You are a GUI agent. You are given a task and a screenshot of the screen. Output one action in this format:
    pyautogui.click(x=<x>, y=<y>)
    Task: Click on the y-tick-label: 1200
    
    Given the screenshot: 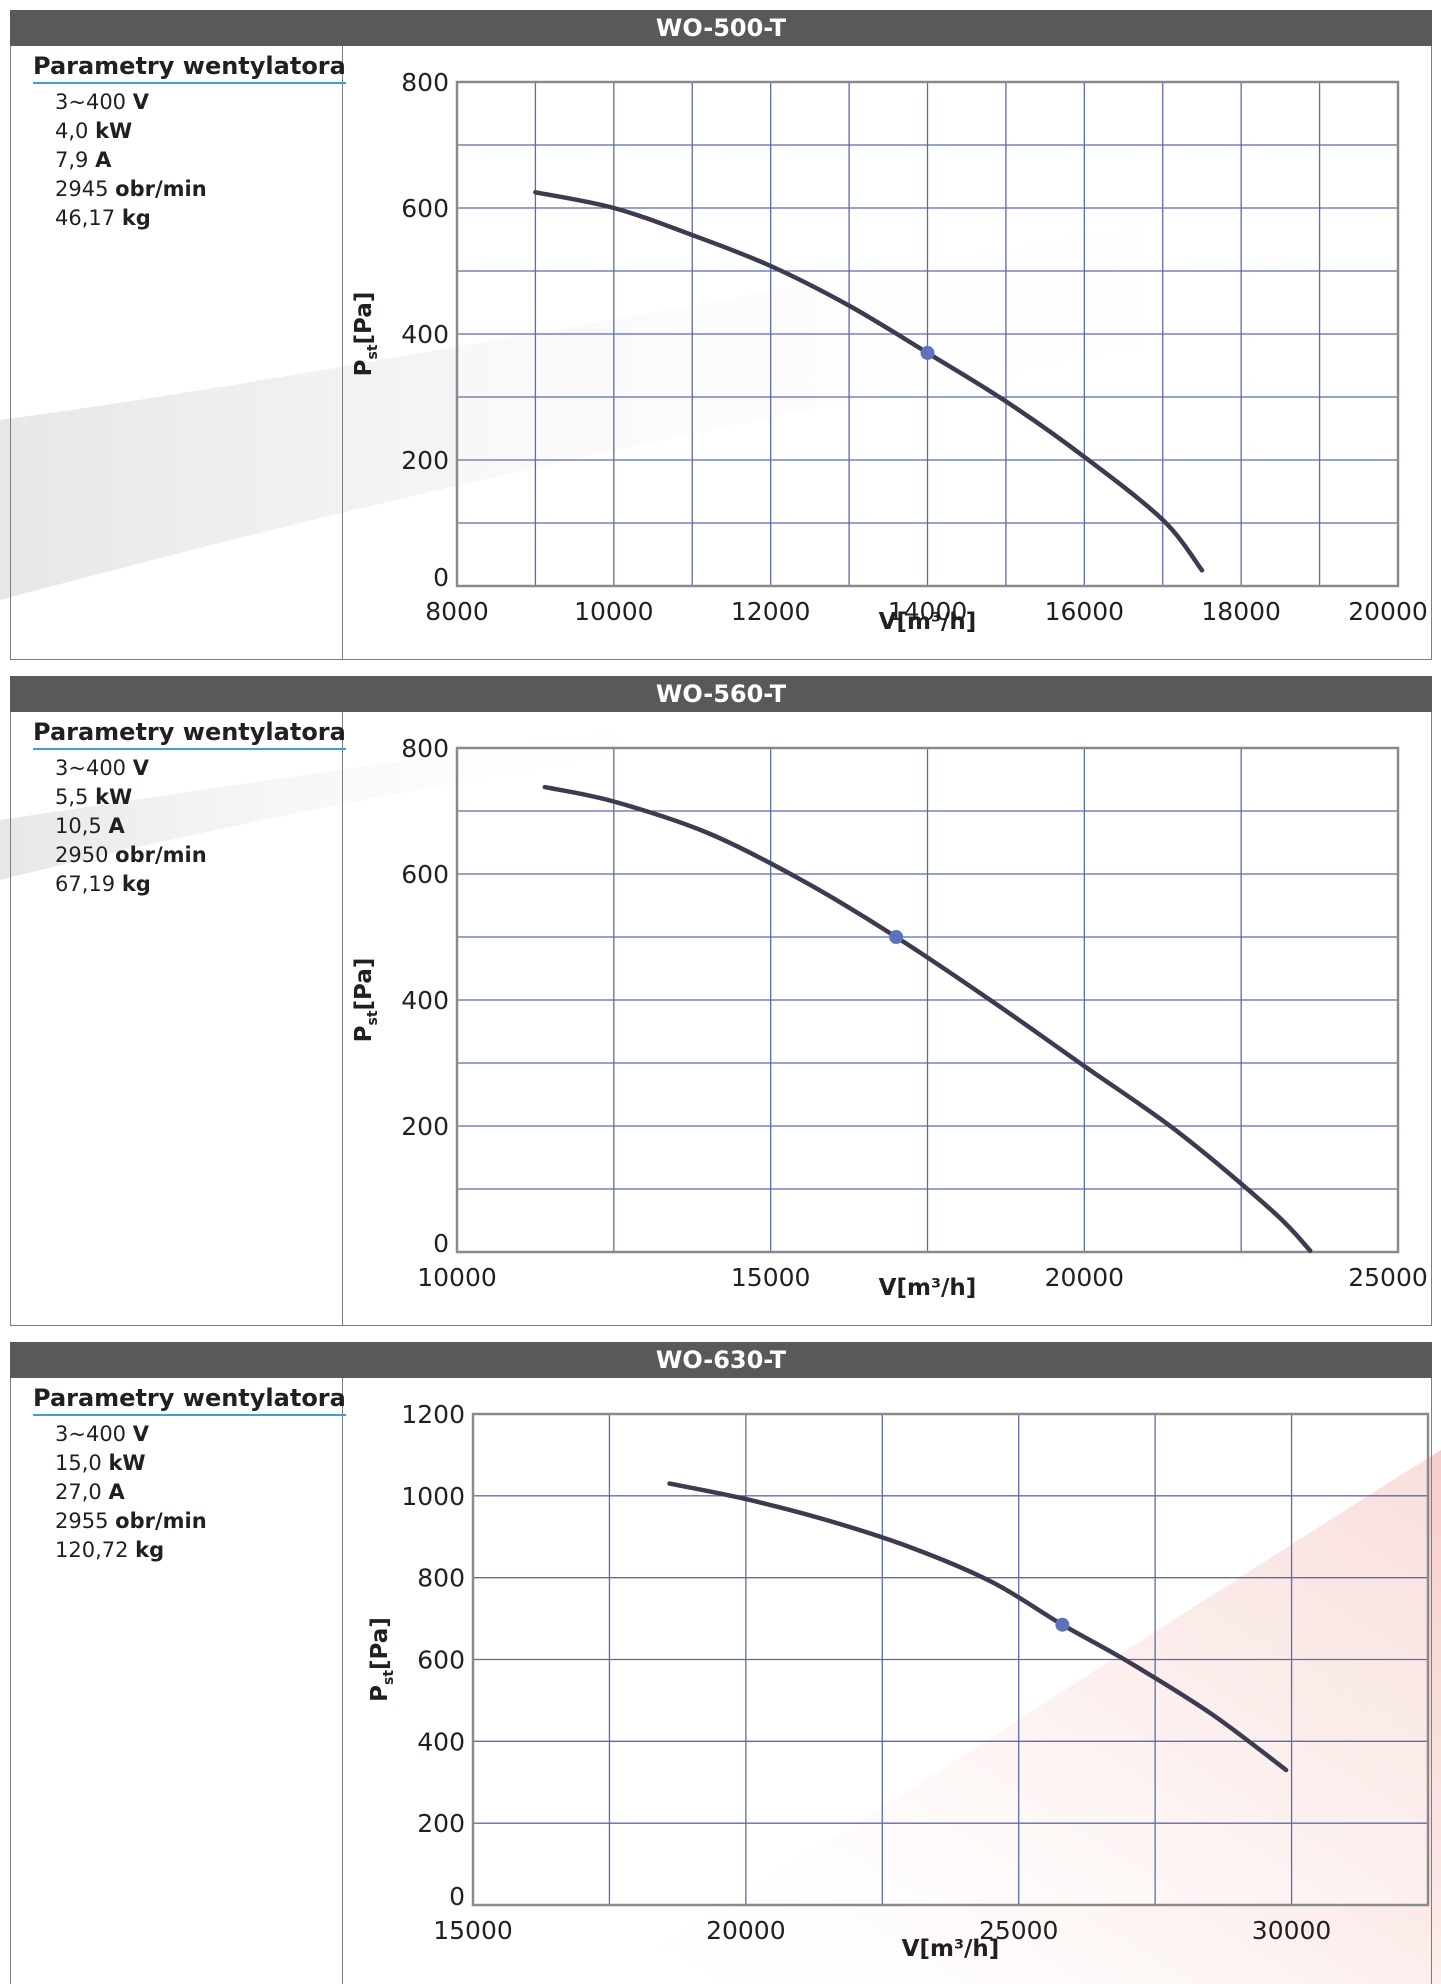 What is the action you would take?
    pyautogui.click(x=433, y=1414)
    